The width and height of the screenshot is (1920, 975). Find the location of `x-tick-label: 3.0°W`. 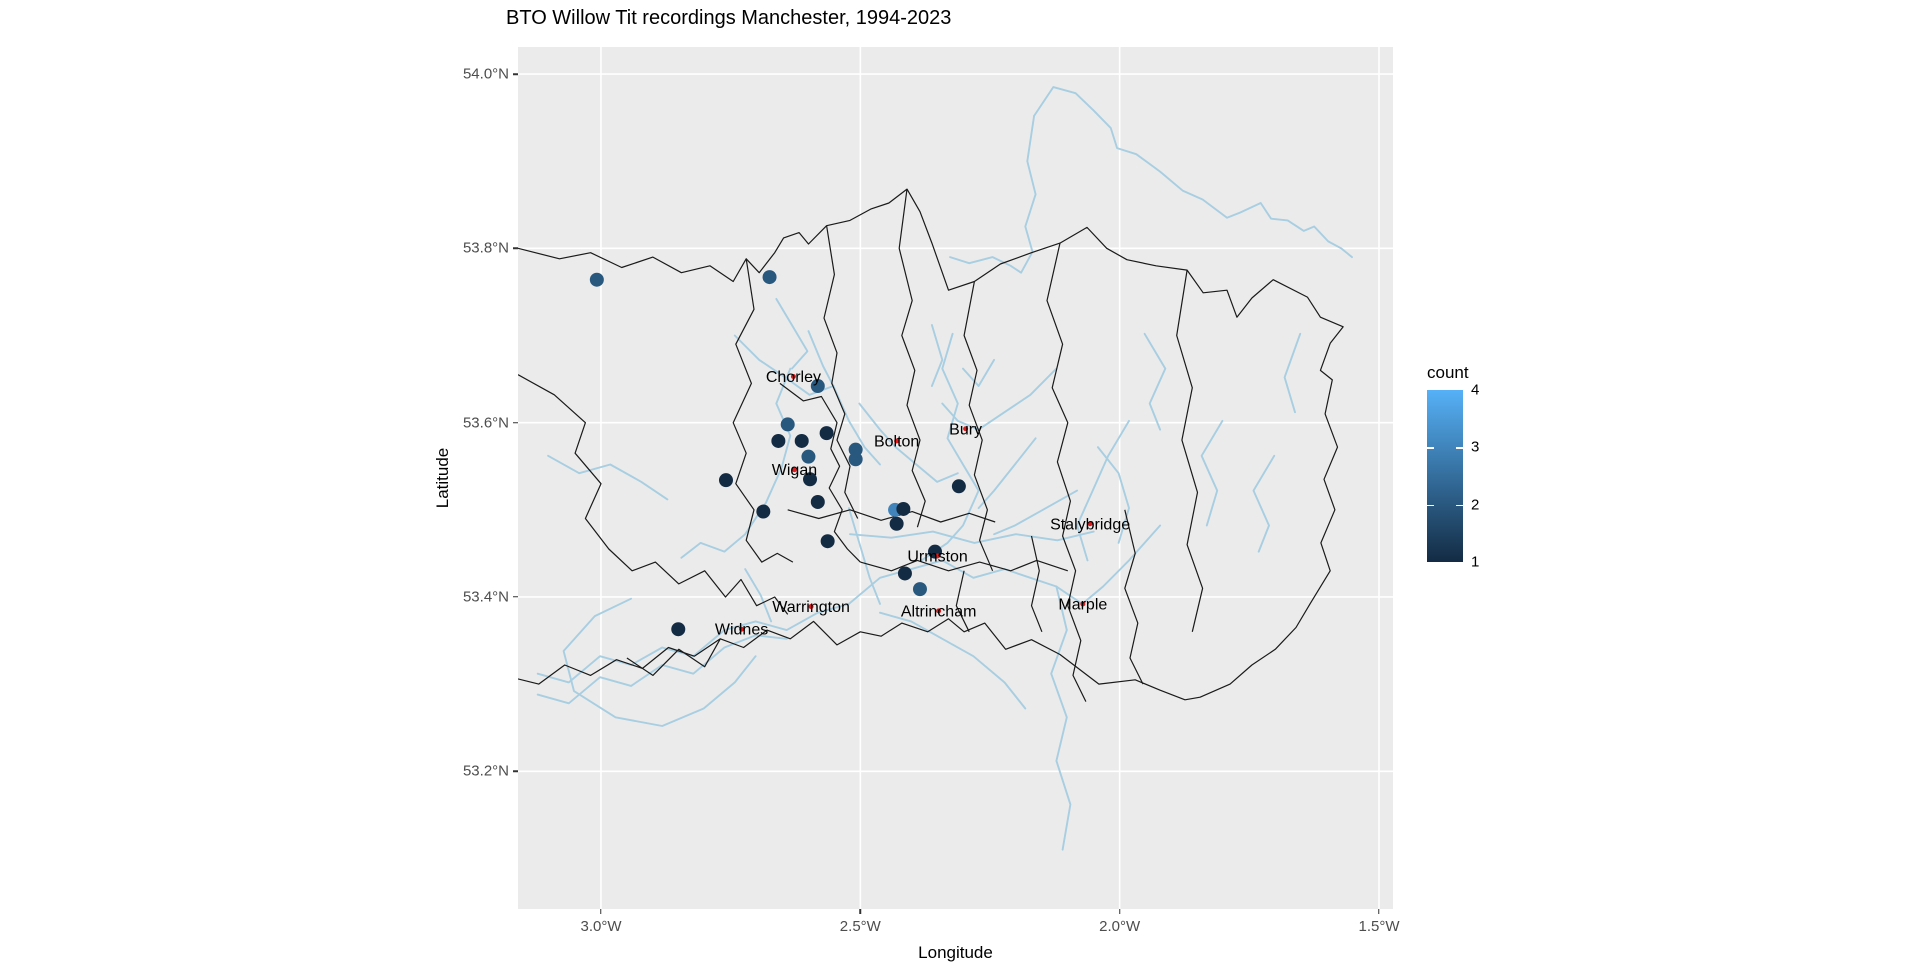

x-tick-label: 3.0°W is located at coordinates (601, 926).